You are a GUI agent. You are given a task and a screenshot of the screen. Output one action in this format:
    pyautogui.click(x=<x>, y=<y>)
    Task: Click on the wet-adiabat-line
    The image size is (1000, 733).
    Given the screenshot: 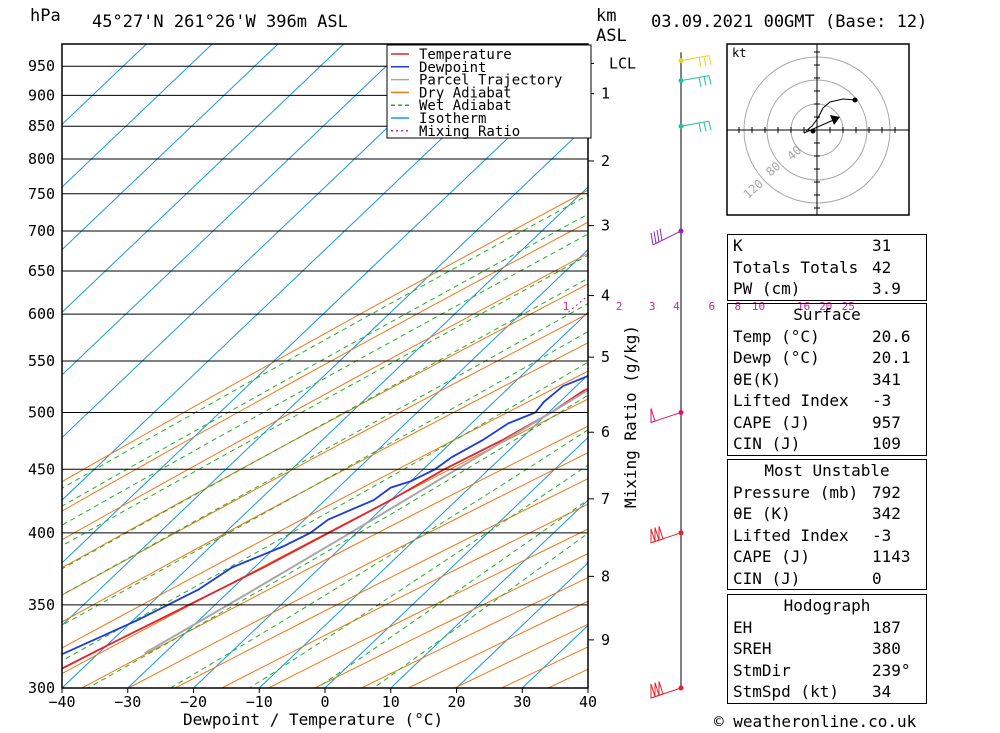 What is the action you would take?
    pyautogui.click(x=418, y=576)
    